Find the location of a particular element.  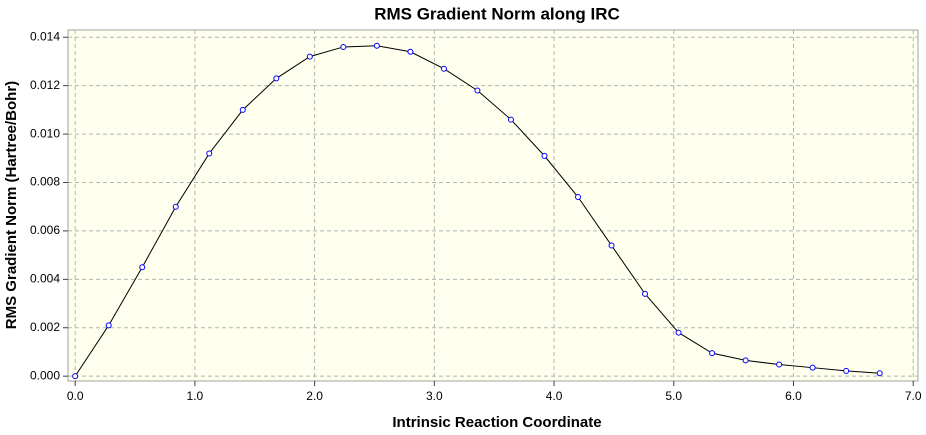

x-axis-title: Intrinsic Reaction Coordinate is located at coordinates (496, 422).